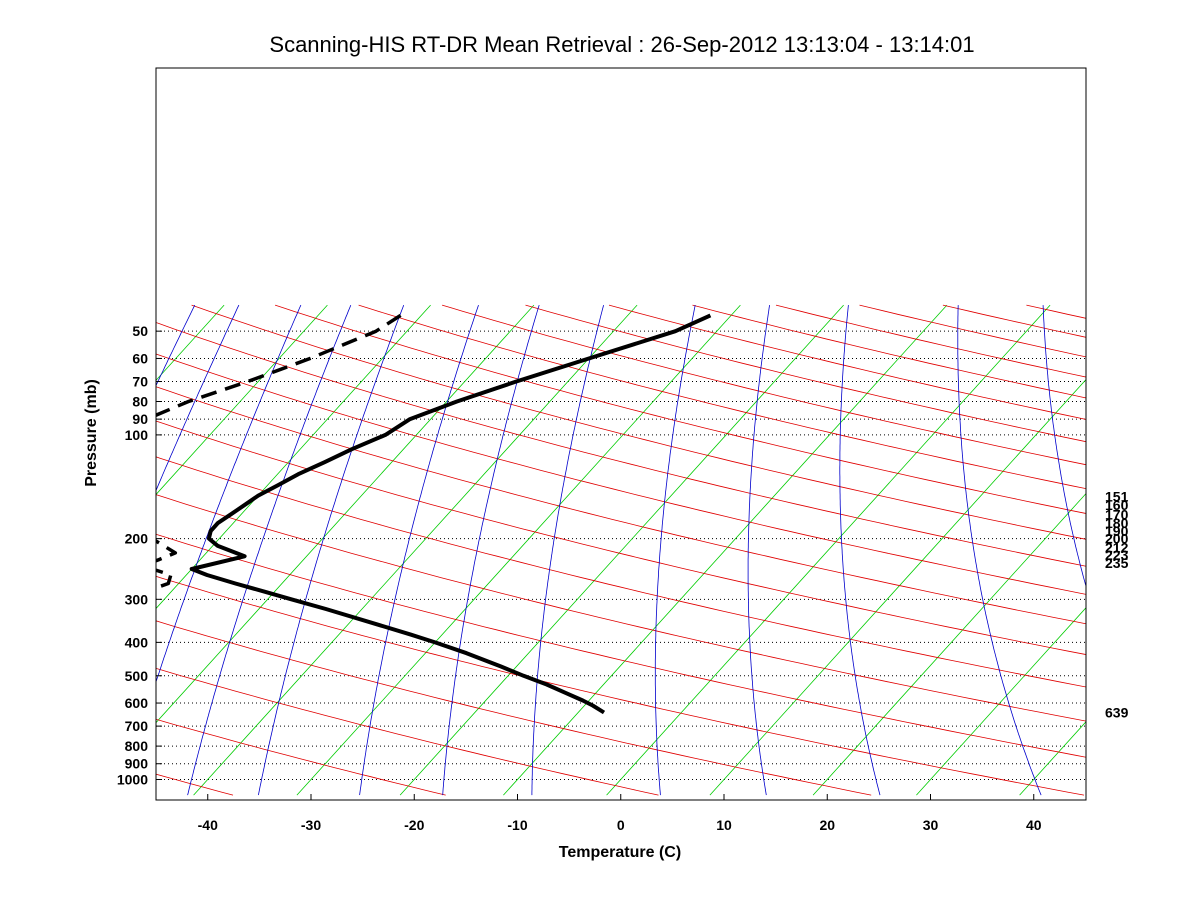 The height and width of the screenshot is (900, 1200). What do you see at coordinates (827, 825) in the screenshot?
I see `x-tick-label-20: 20` at bounding box center [827, 825].